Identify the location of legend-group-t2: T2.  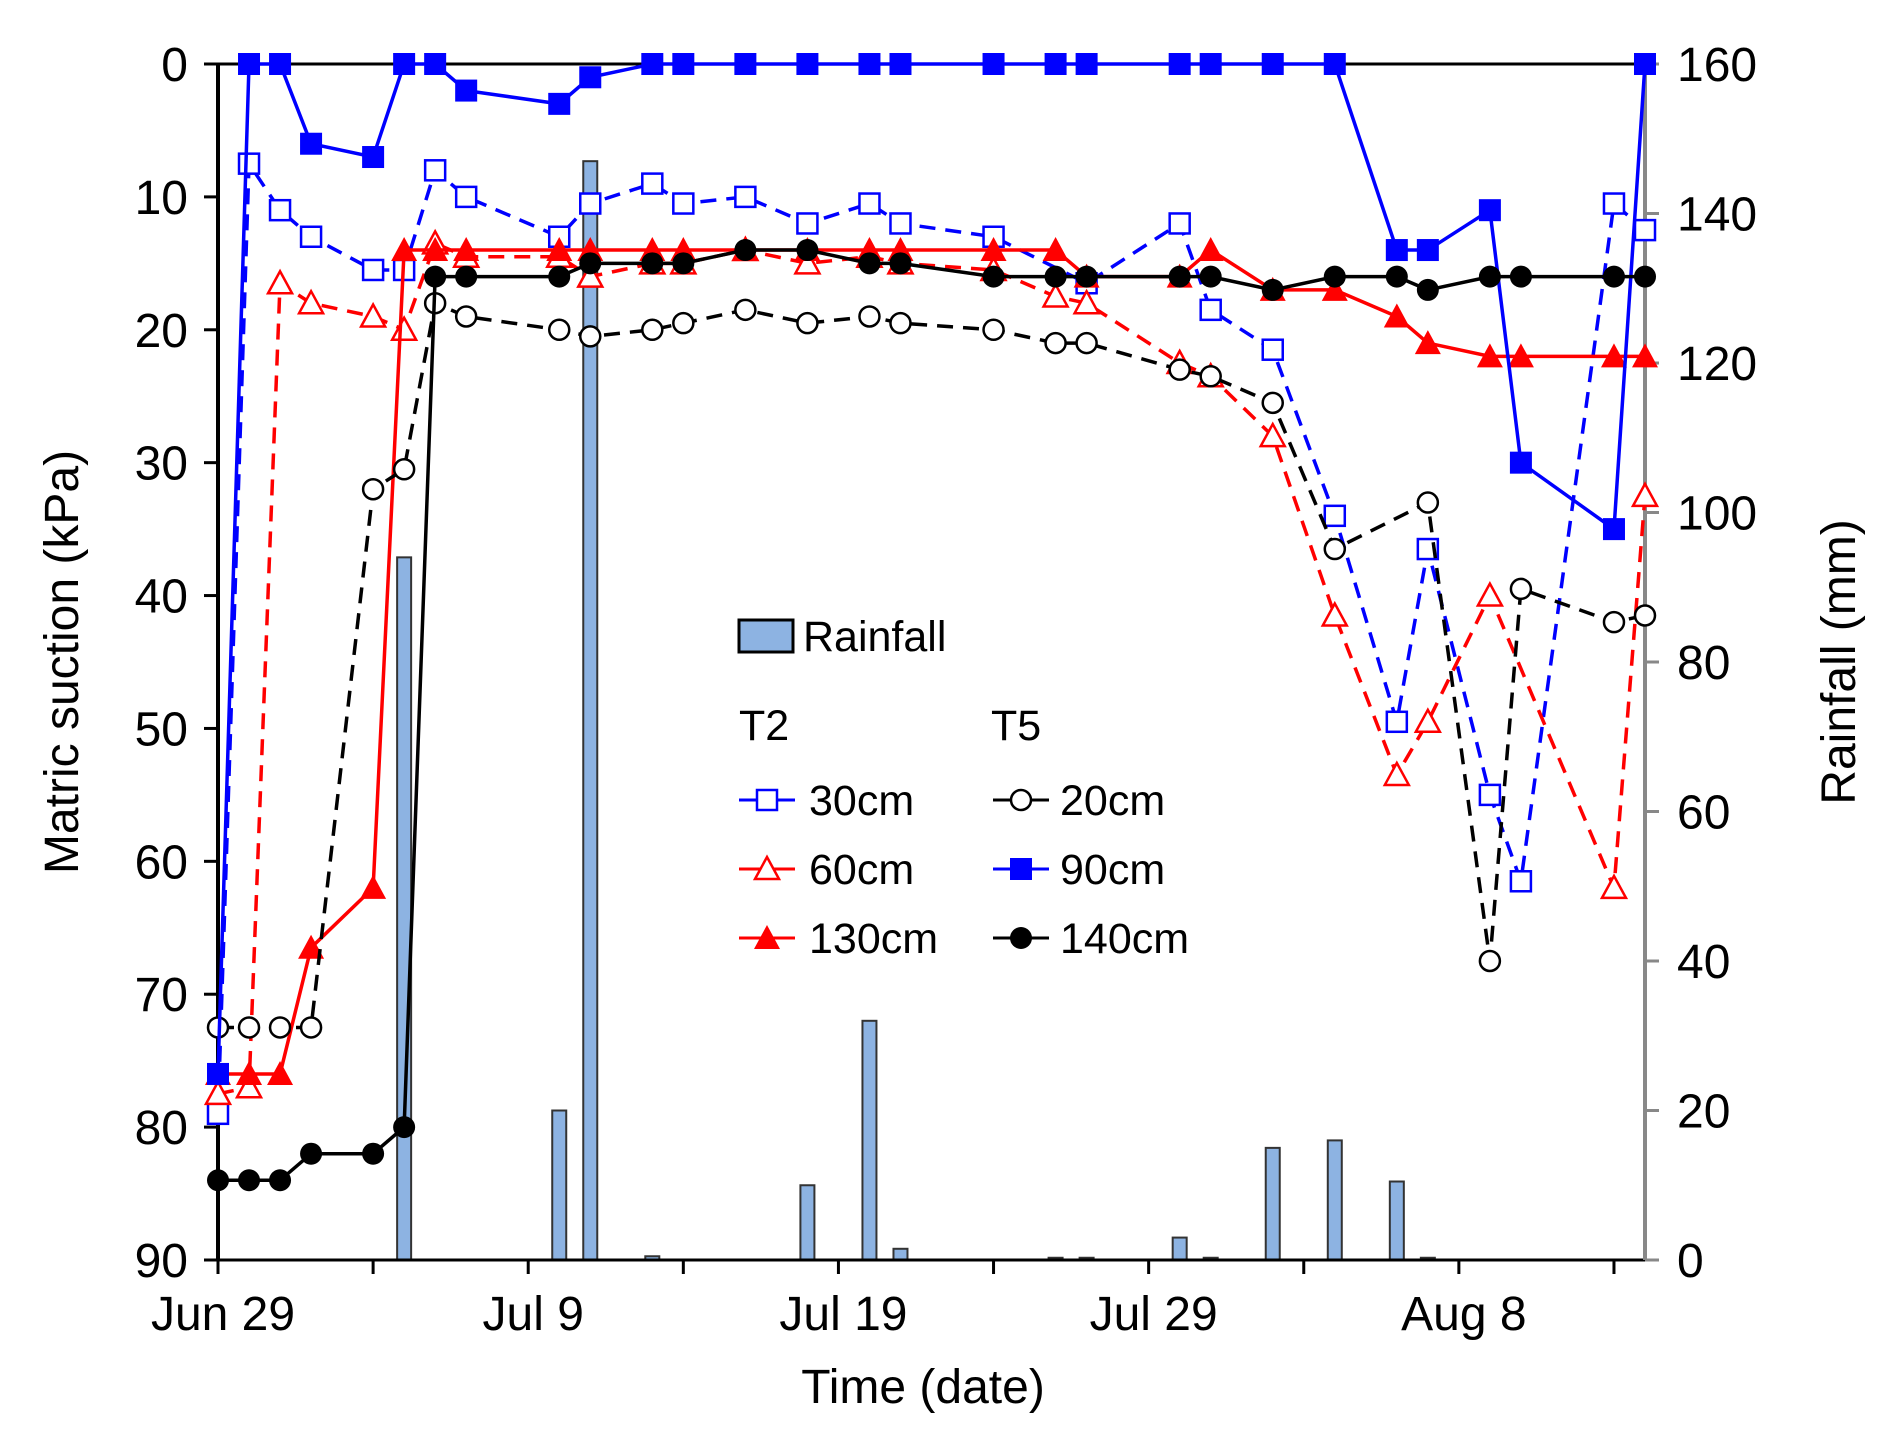
(764, 726).